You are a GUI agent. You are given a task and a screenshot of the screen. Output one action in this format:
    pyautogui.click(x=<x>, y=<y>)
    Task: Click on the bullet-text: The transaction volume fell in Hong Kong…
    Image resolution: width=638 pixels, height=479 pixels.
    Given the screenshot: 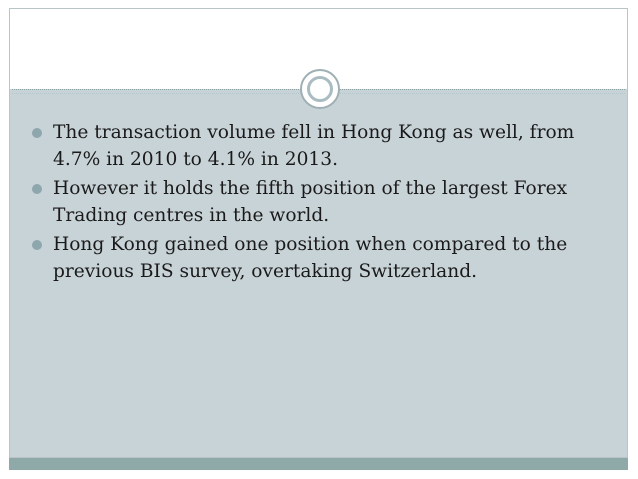 What is the action you would take?
    pyautogui.click(x=314, y=146)
    